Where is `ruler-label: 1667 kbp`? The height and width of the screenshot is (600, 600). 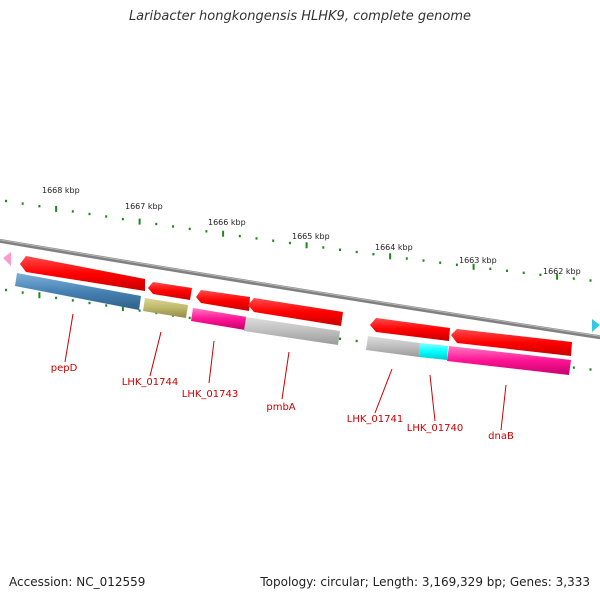 ruler-label: 1667 kbp is located at coordinates (144, 206).